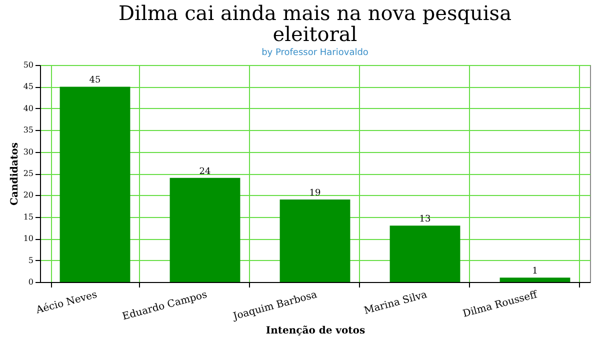 Image resolution: width=600 pixels, height=340 pixels. I want to click on data-label: 45, so click(95, 81).